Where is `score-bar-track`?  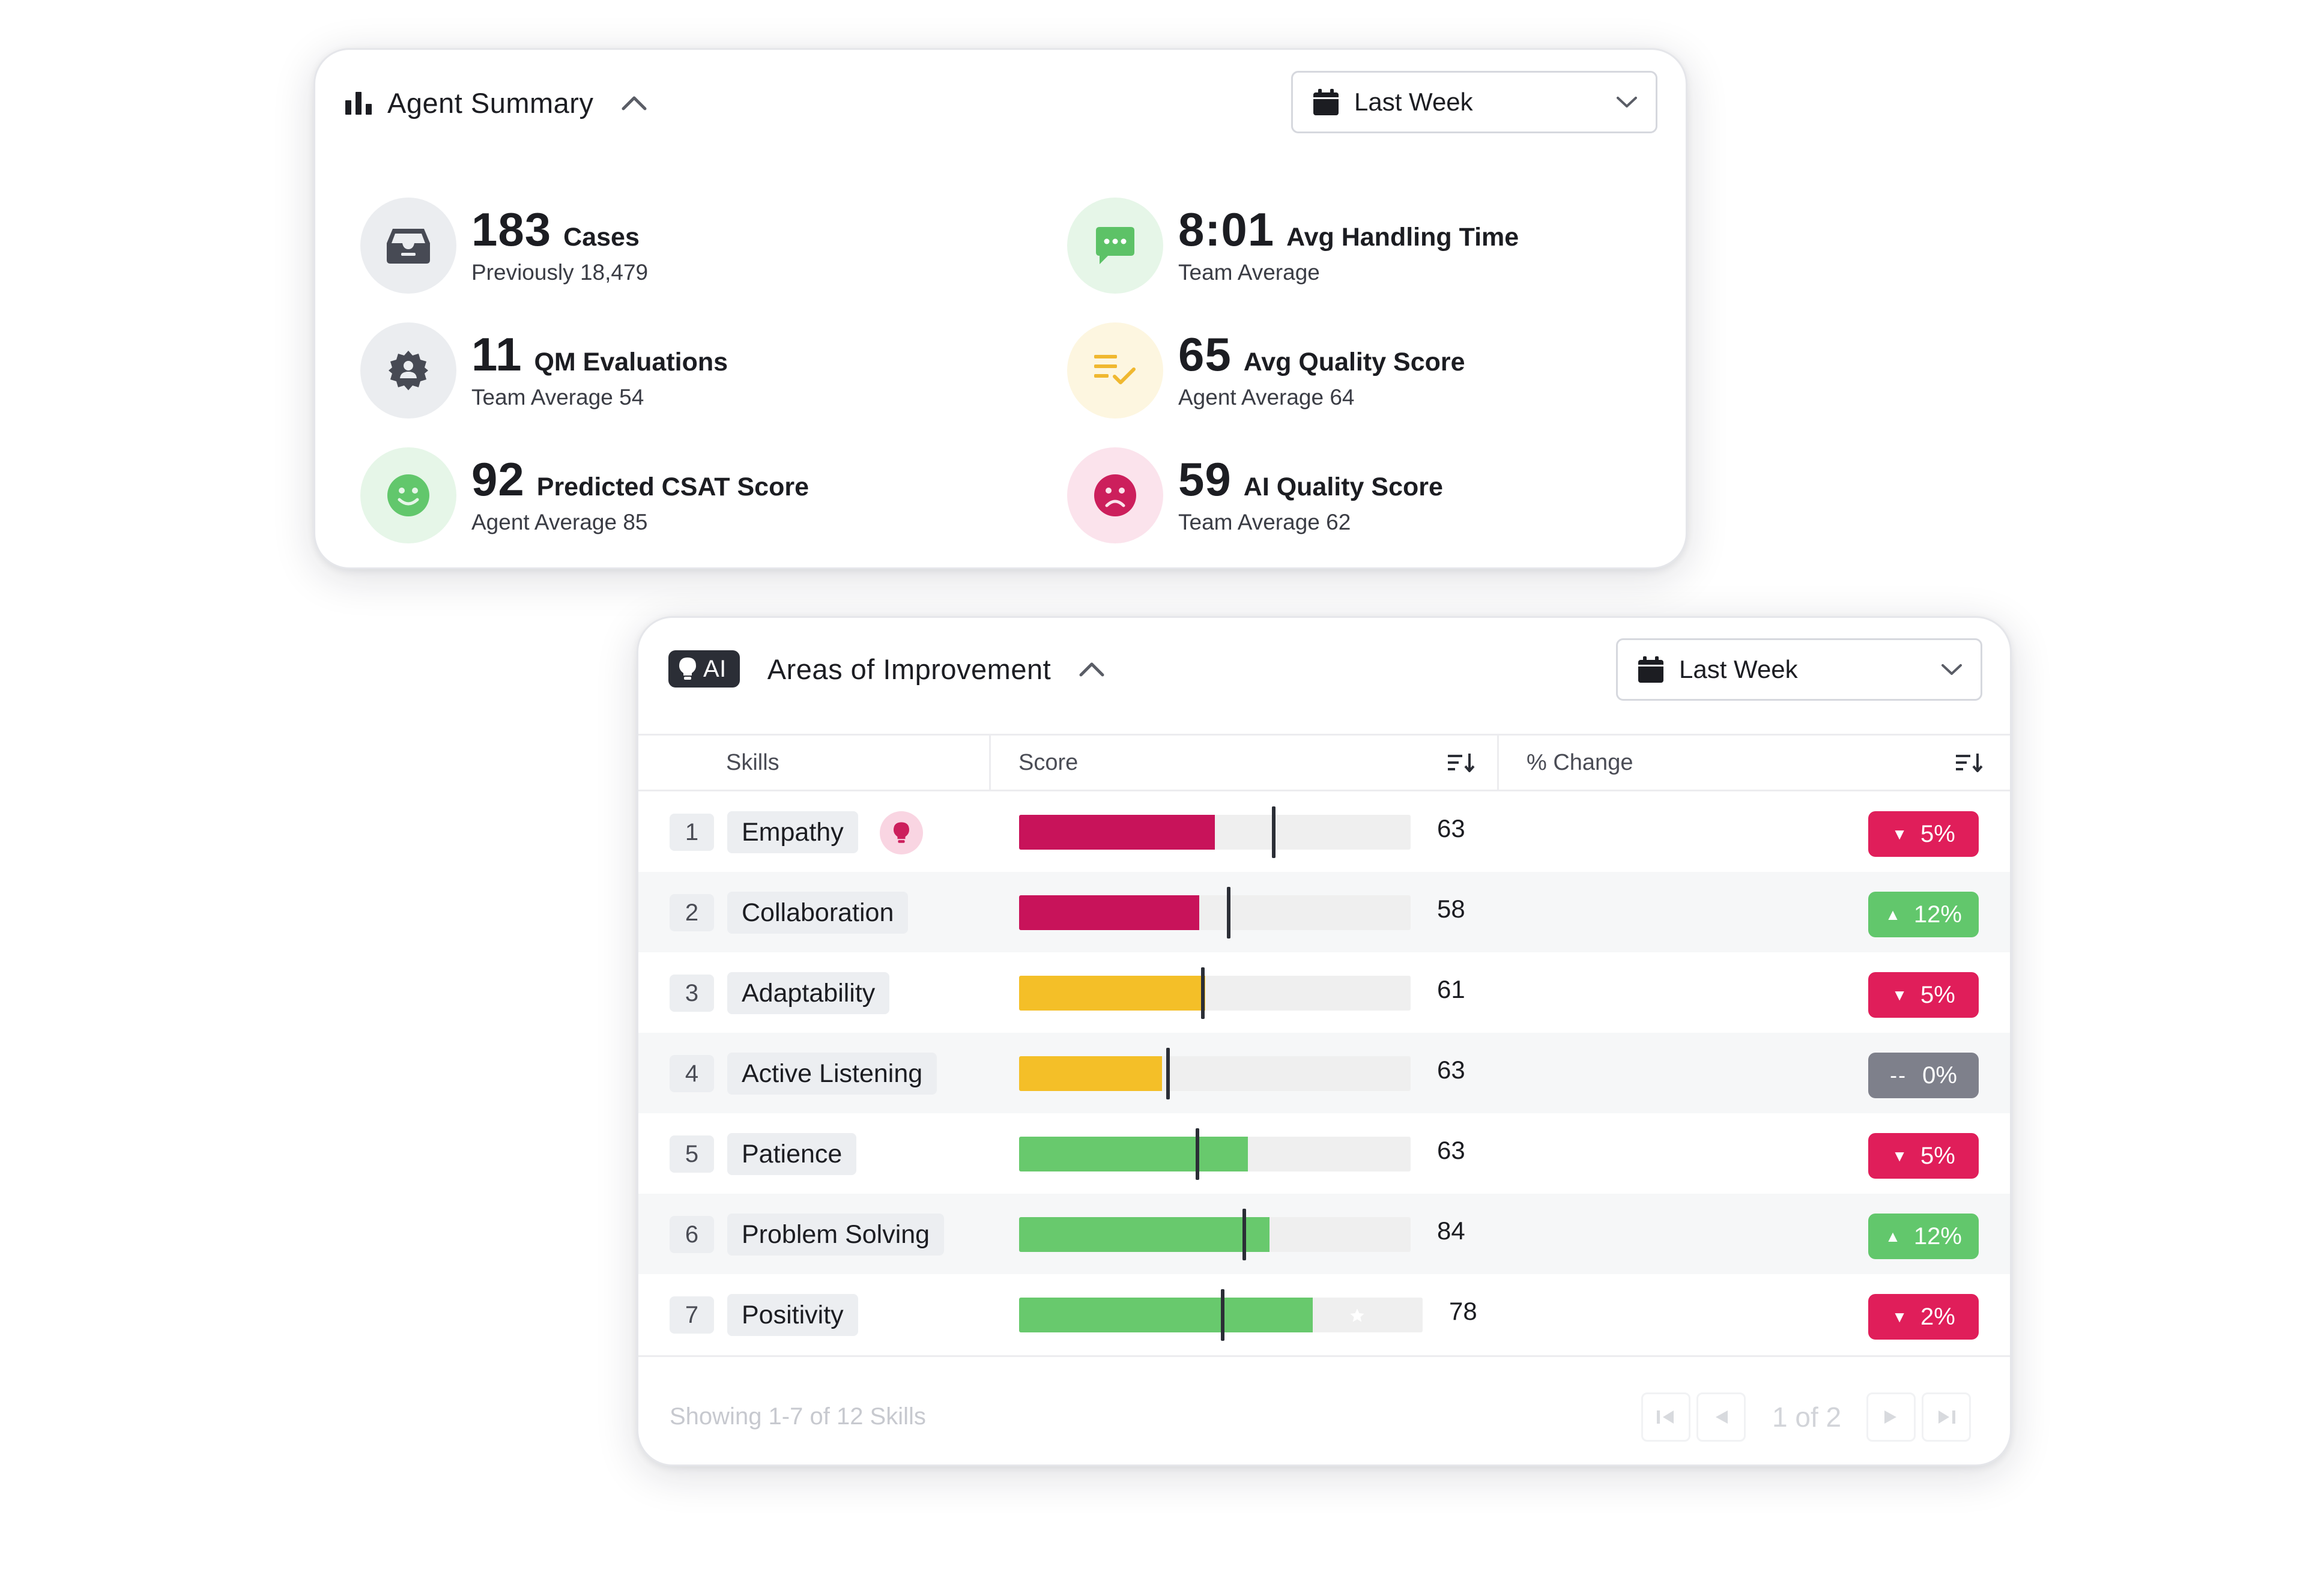 score-bar-track is located at coordinates (1215, 993).